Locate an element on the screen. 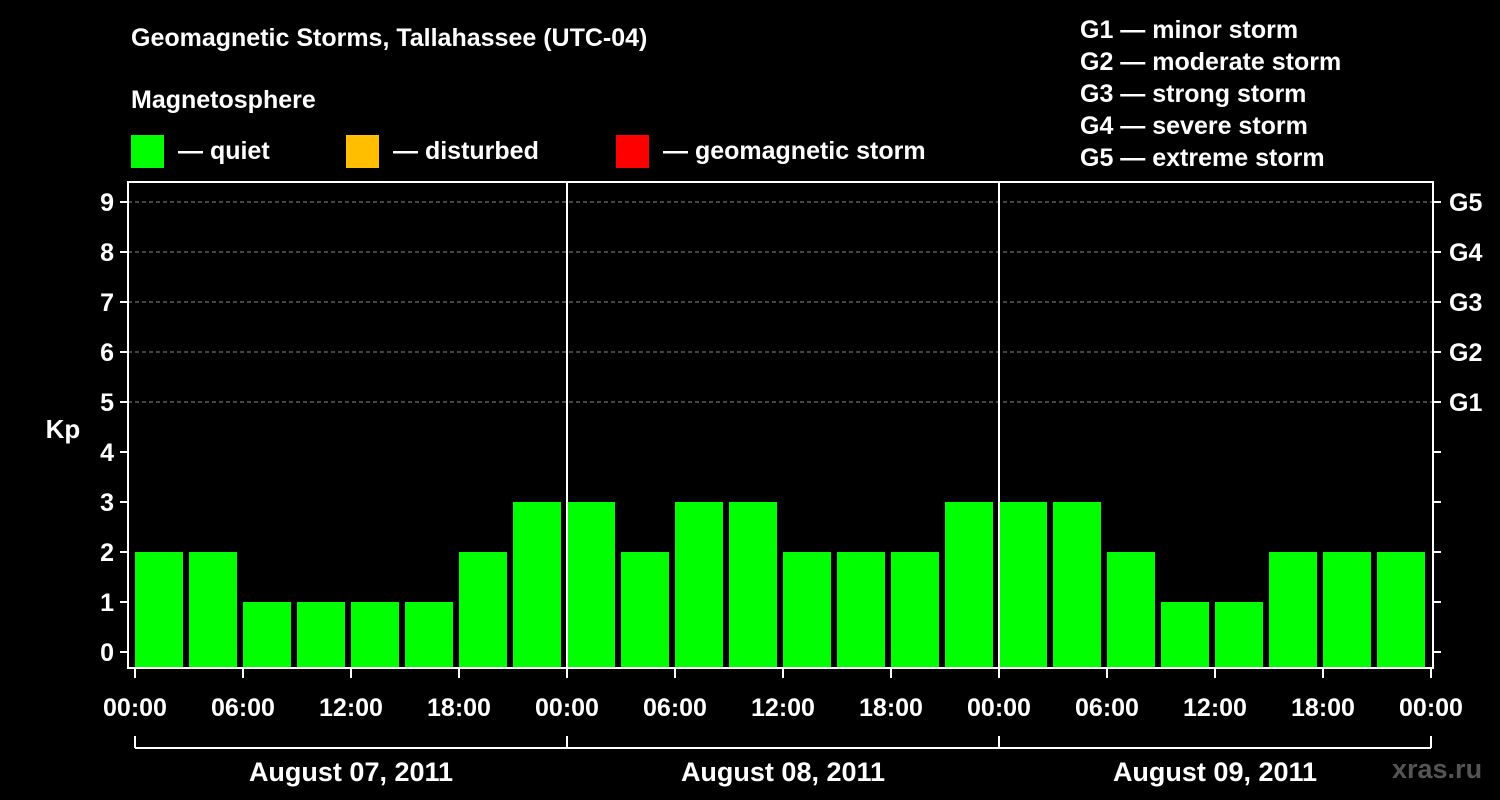  x-tick-label-3: 18:00 is located at coordinates (459, 708).